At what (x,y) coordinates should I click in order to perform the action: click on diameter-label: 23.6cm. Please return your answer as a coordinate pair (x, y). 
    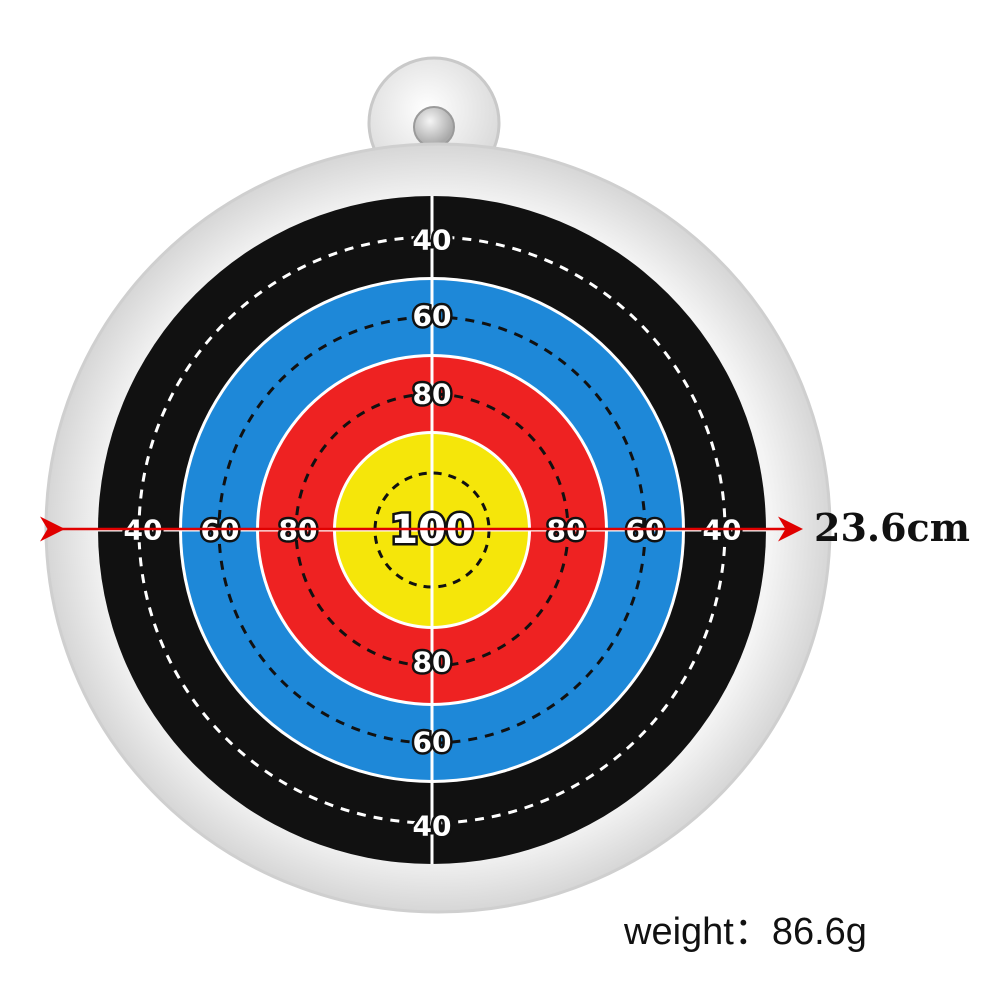
    Looking at the image, I should click on (892, 527).